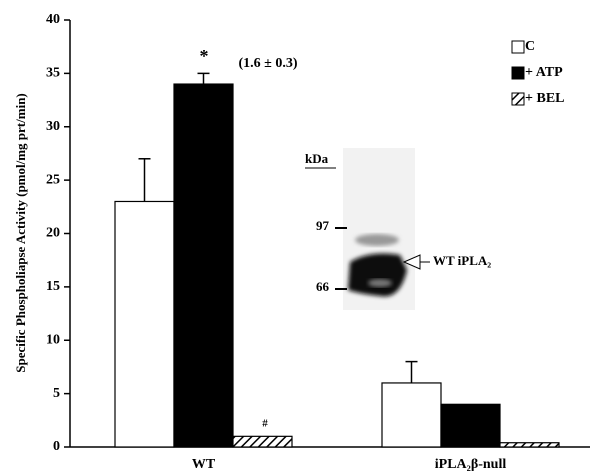  I want to click on y-tick-label: 5, so click(56, 393).